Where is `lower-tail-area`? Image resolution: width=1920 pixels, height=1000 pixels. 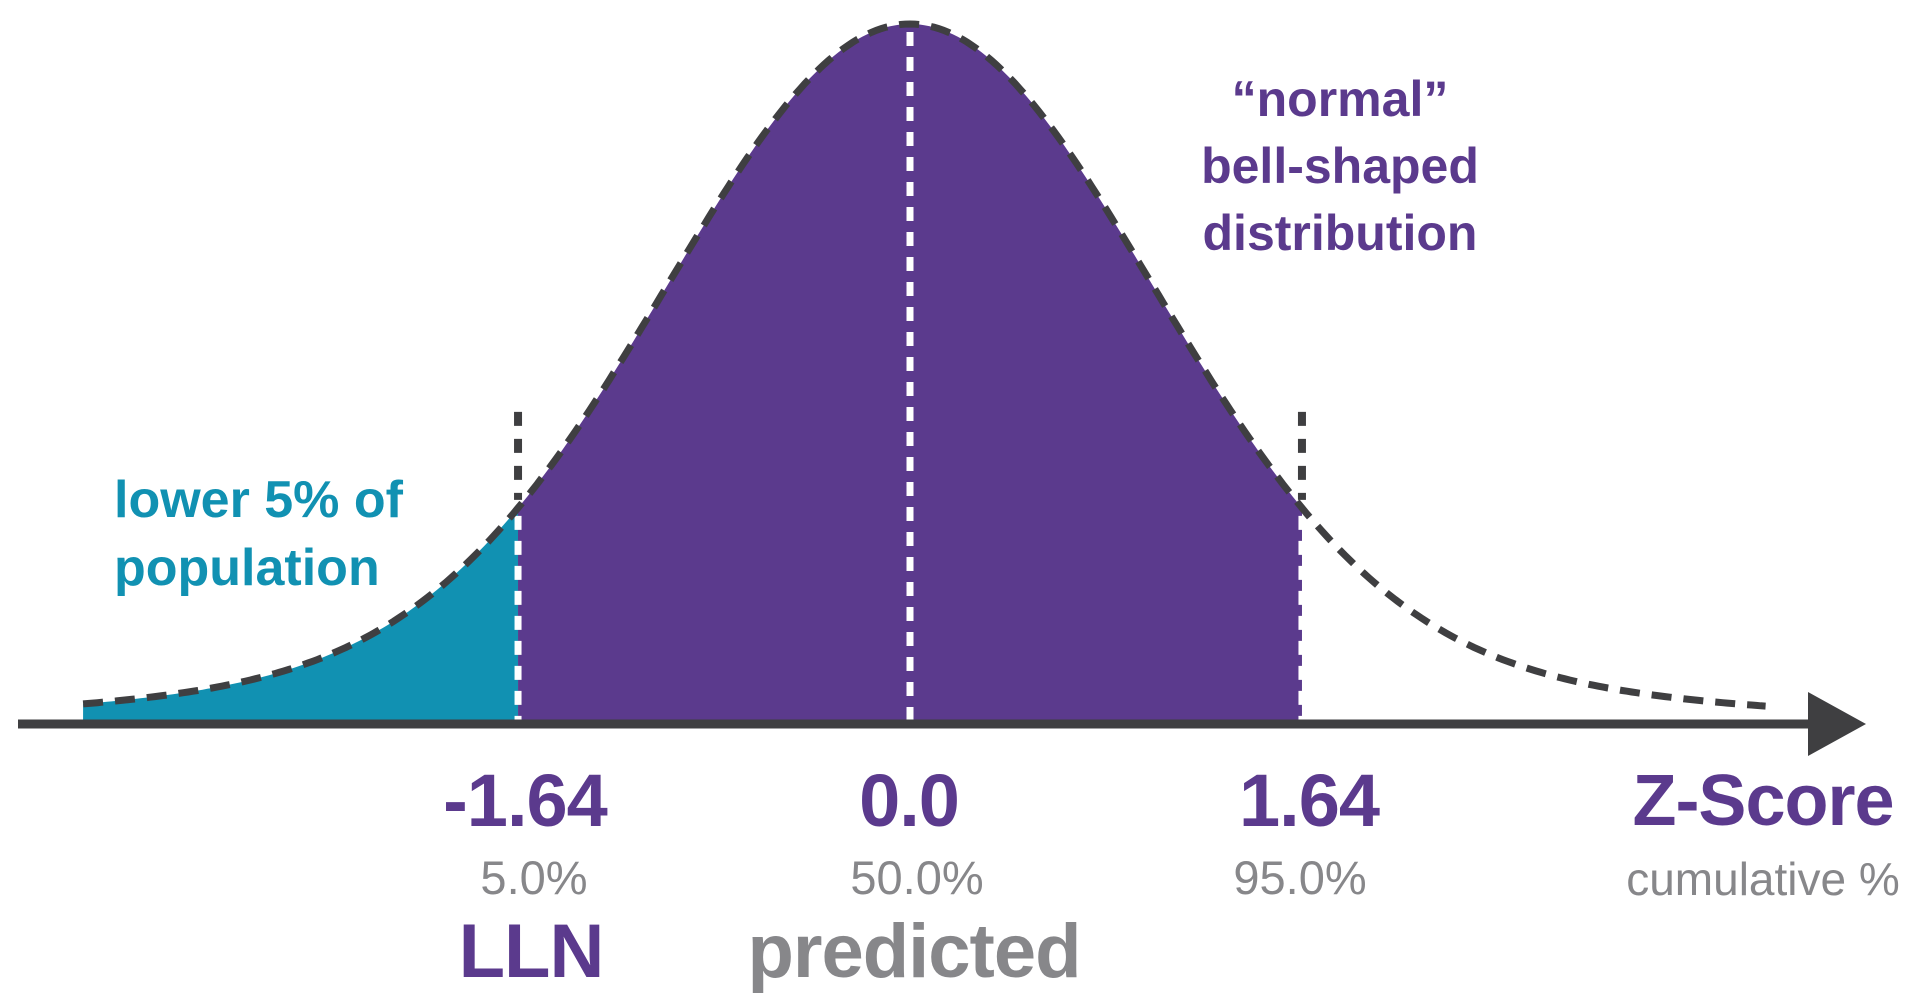 lower-tail-area is located at coordinates (301, 615).